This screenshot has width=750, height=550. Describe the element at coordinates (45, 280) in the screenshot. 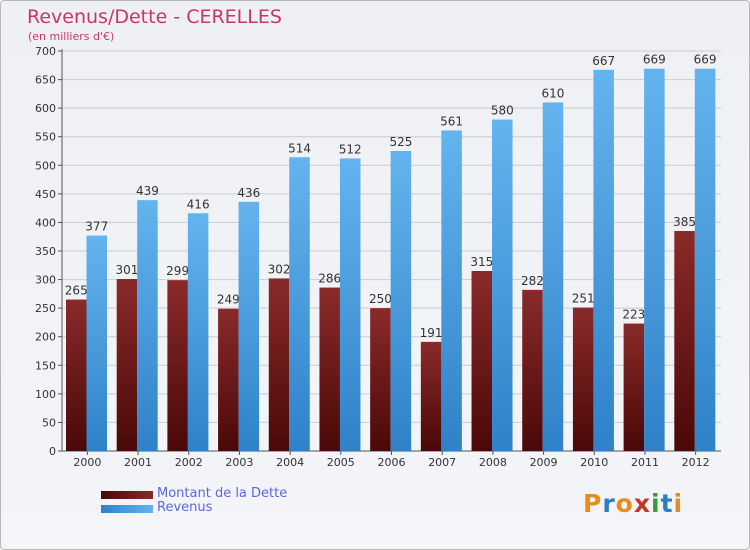

I see `y-tick-label: 300` at that location.